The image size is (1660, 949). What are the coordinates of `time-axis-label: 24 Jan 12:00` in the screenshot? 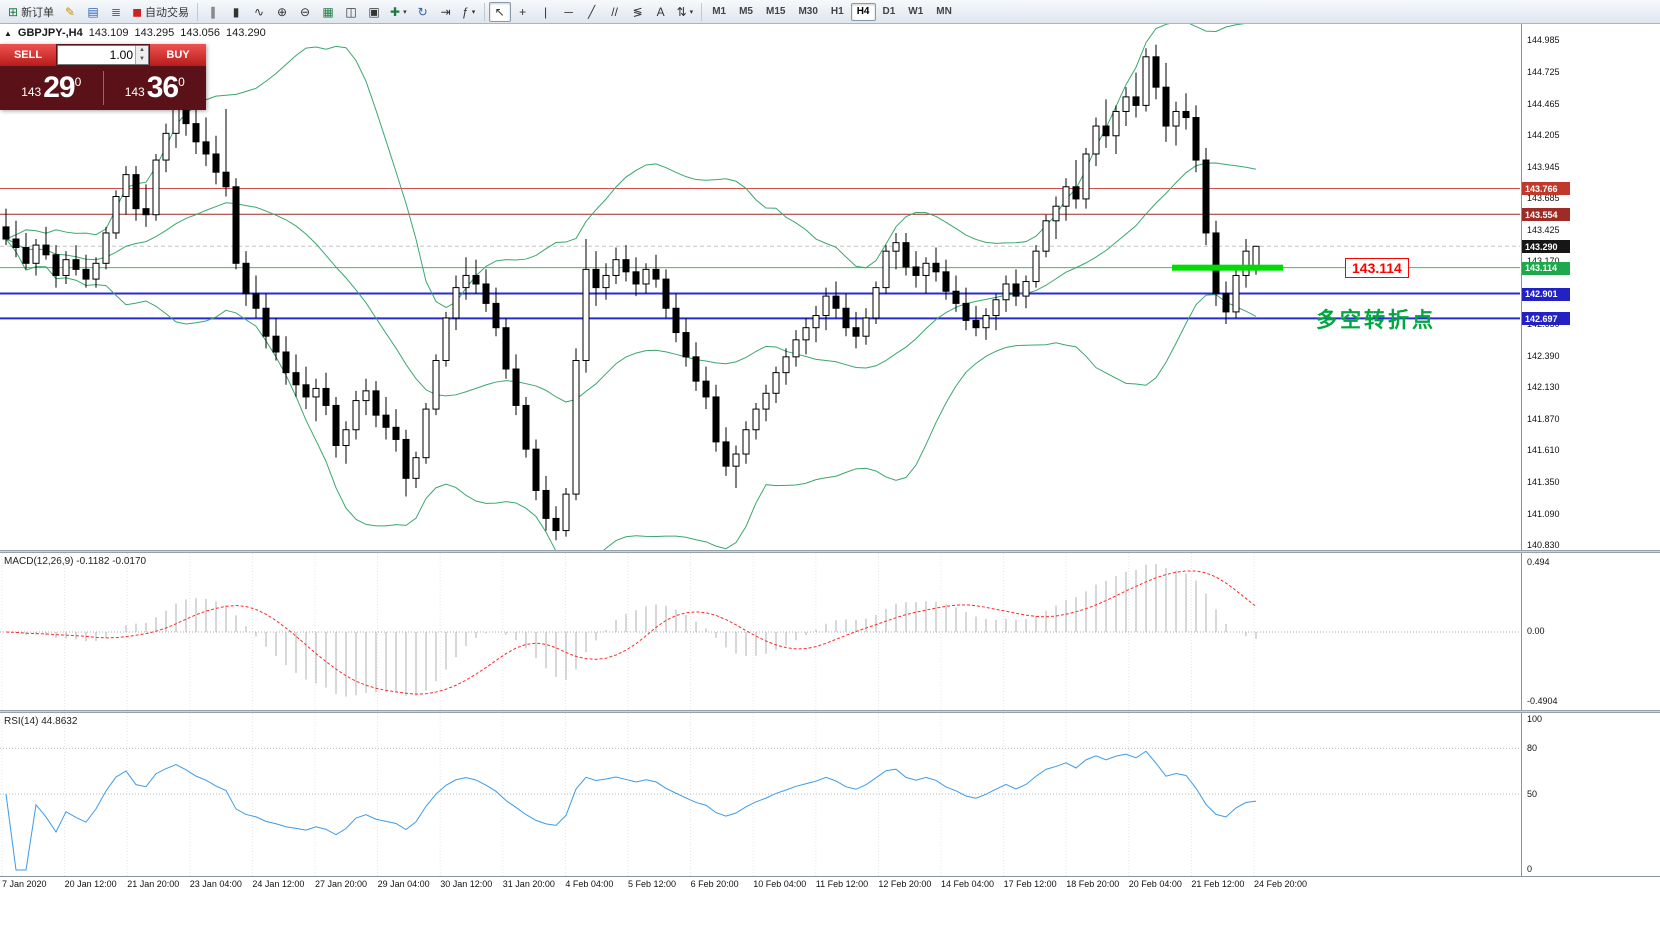 It's located at (278, 884).